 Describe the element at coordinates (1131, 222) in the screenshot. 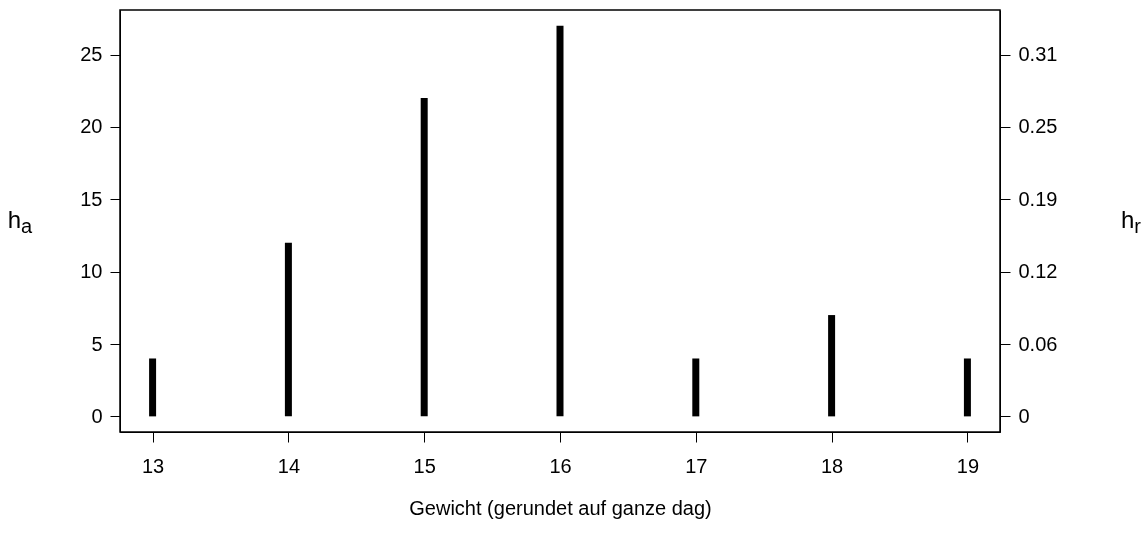

I see `y2-axis-title: h$_{r}$` at that location.